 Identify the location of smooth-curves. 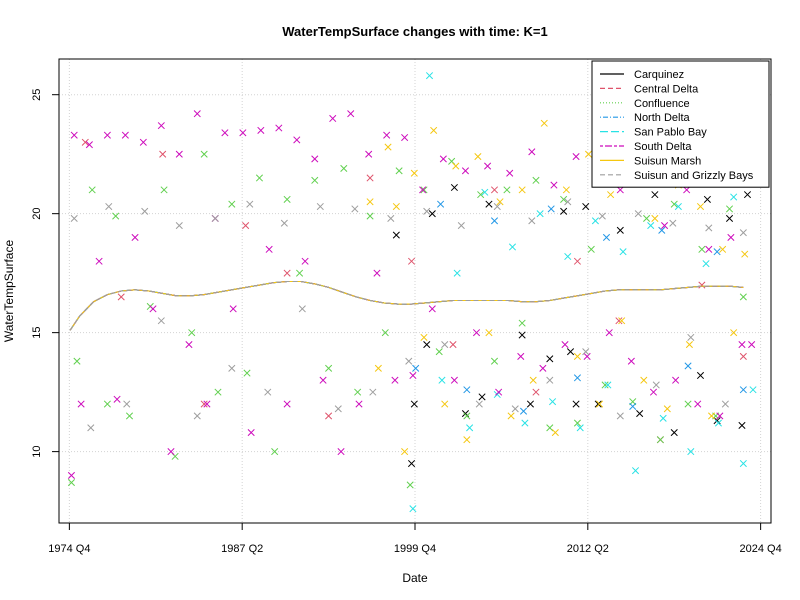
(406, 305).